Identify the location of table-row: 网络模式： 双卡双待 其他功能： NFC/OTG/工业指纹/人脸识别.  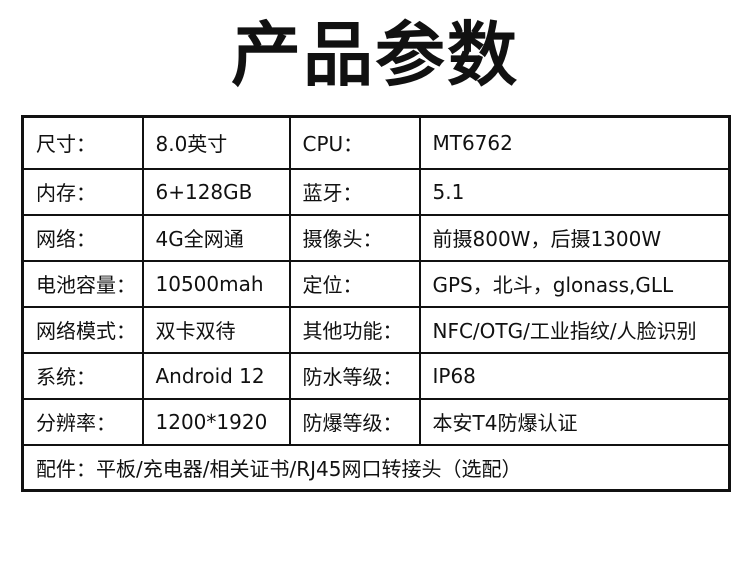
(376, 329).